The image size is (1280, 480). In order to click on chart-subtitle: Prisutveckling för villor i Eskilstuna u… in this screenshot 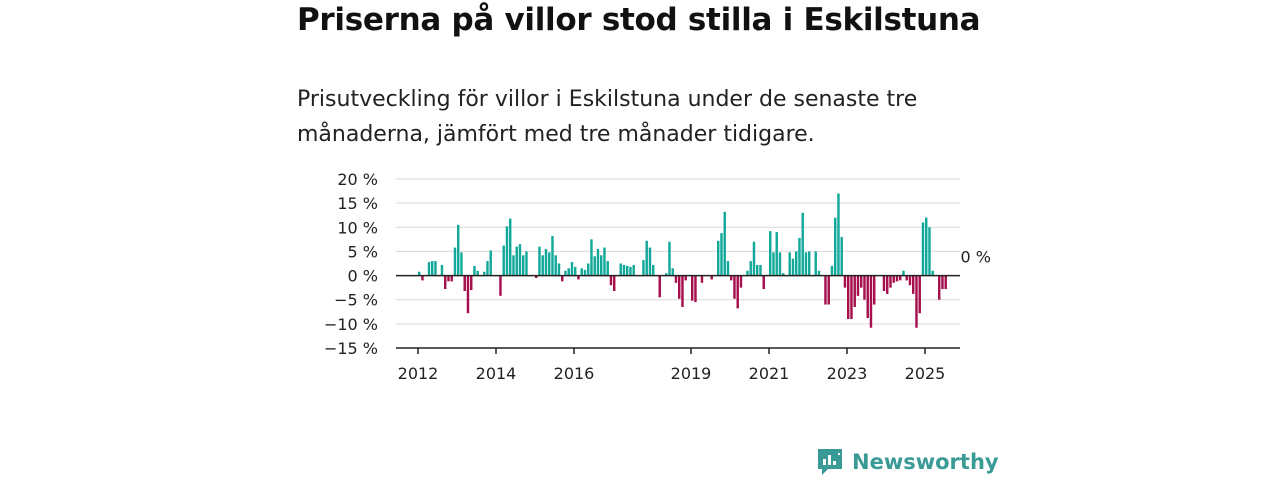, I will do `click(607, 117)`.